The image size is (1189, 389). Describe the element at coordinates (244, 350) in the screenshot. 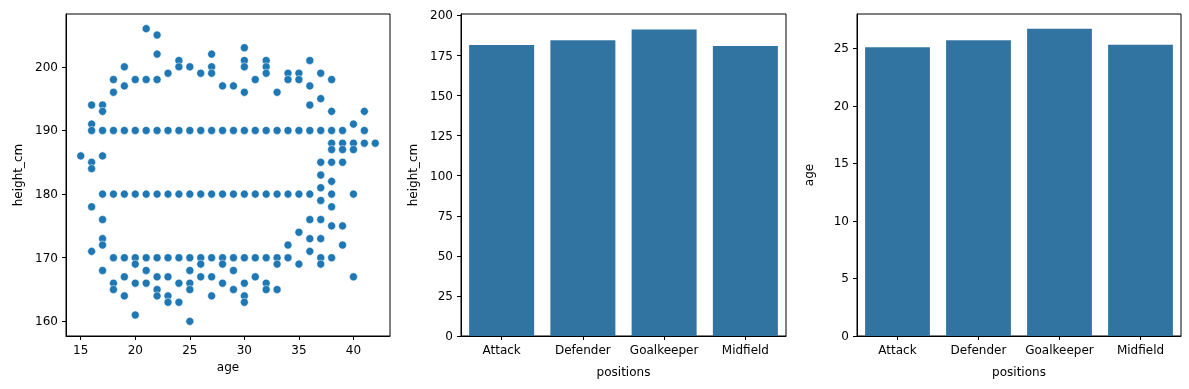

I see `x-tick-label: 30` at that location.